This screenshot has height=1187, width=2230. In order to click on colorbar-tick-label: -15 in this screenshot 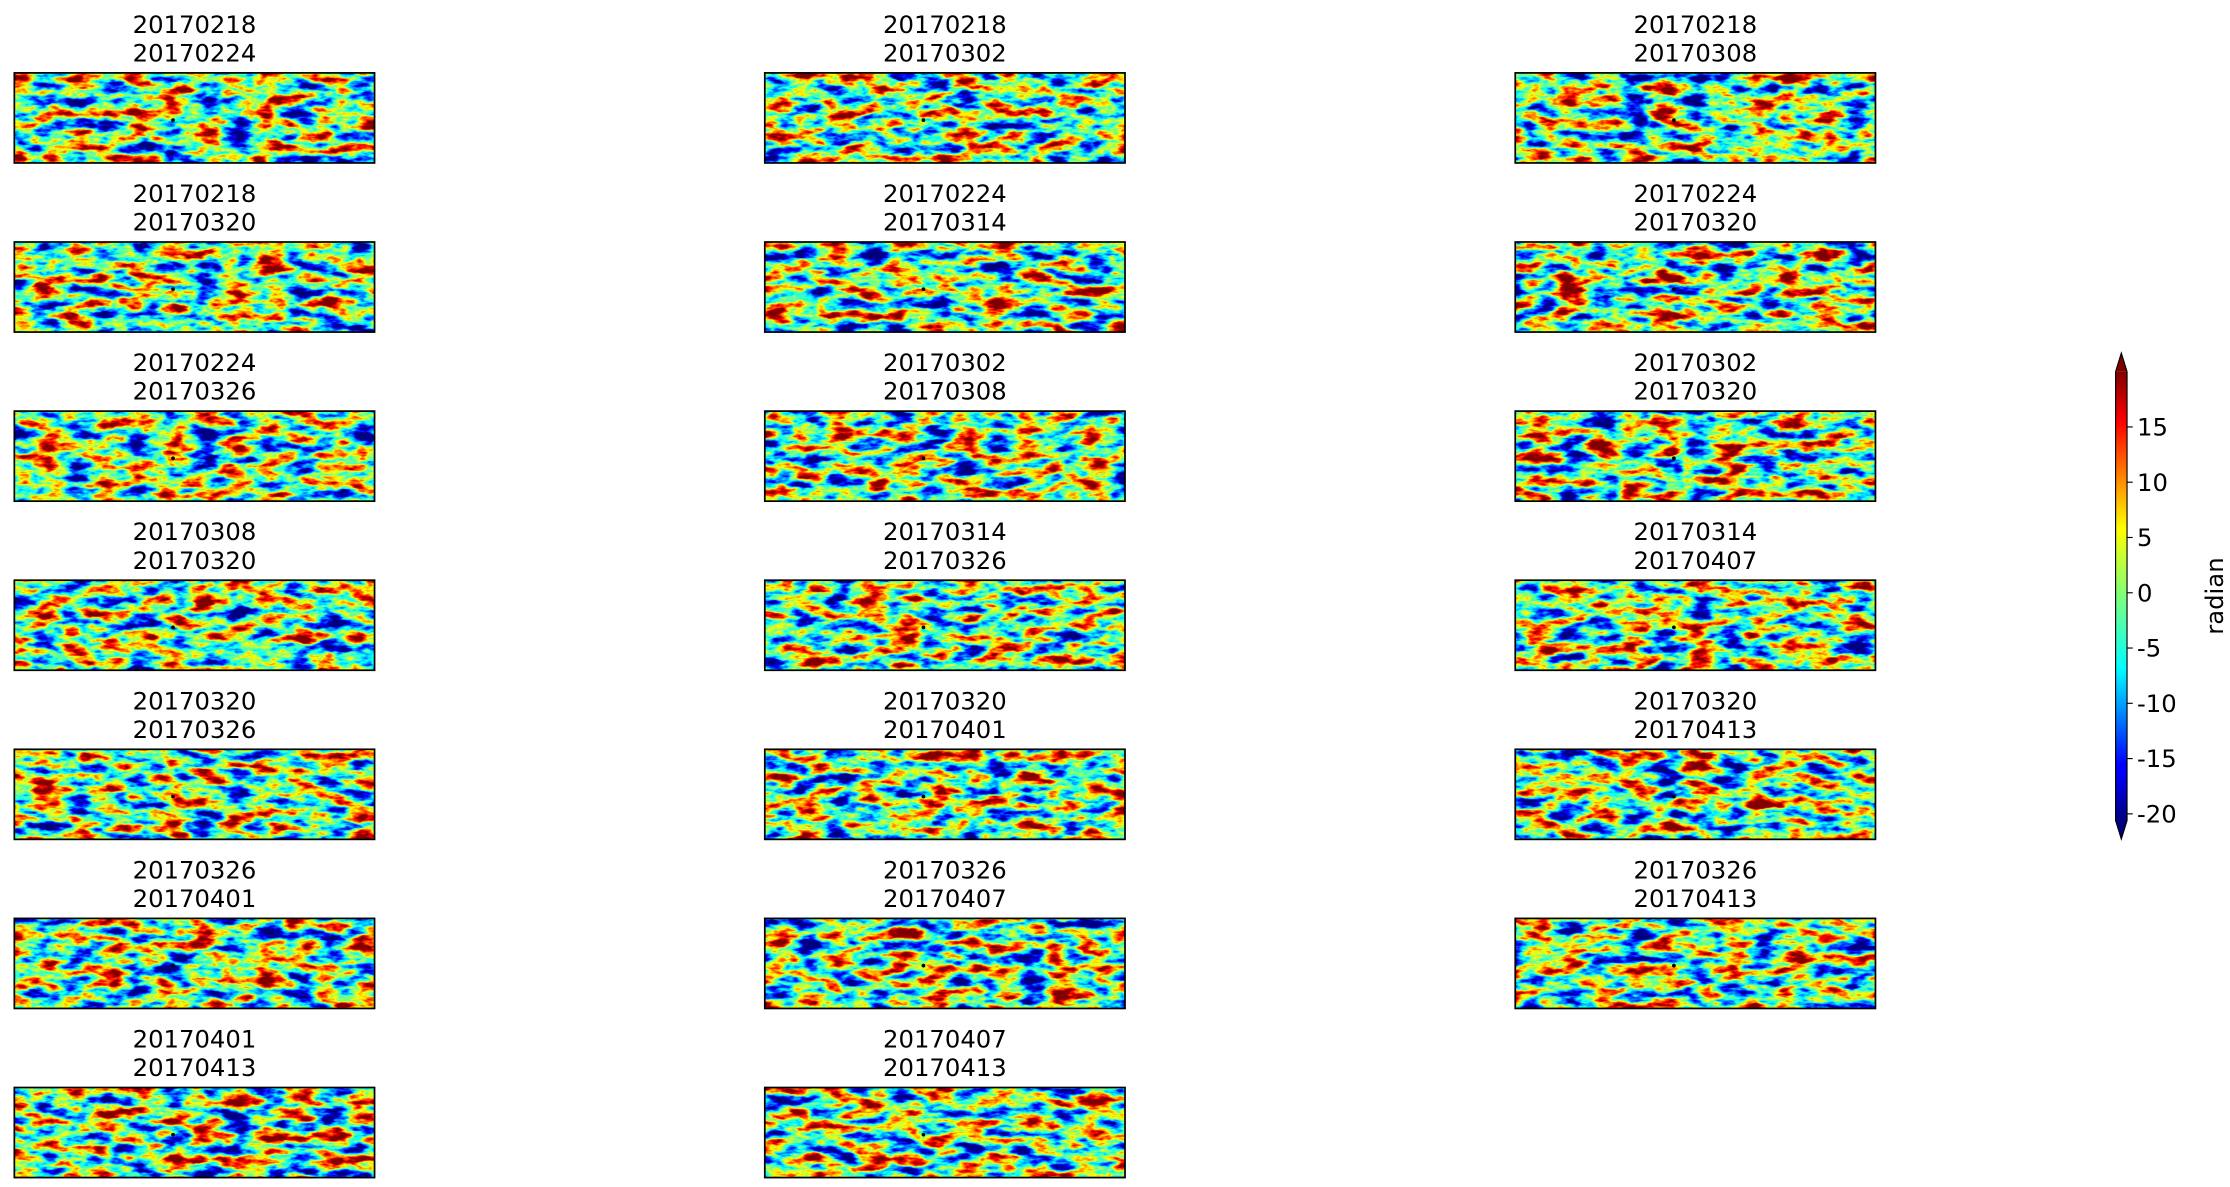, I will do `click(2157, 758)`.